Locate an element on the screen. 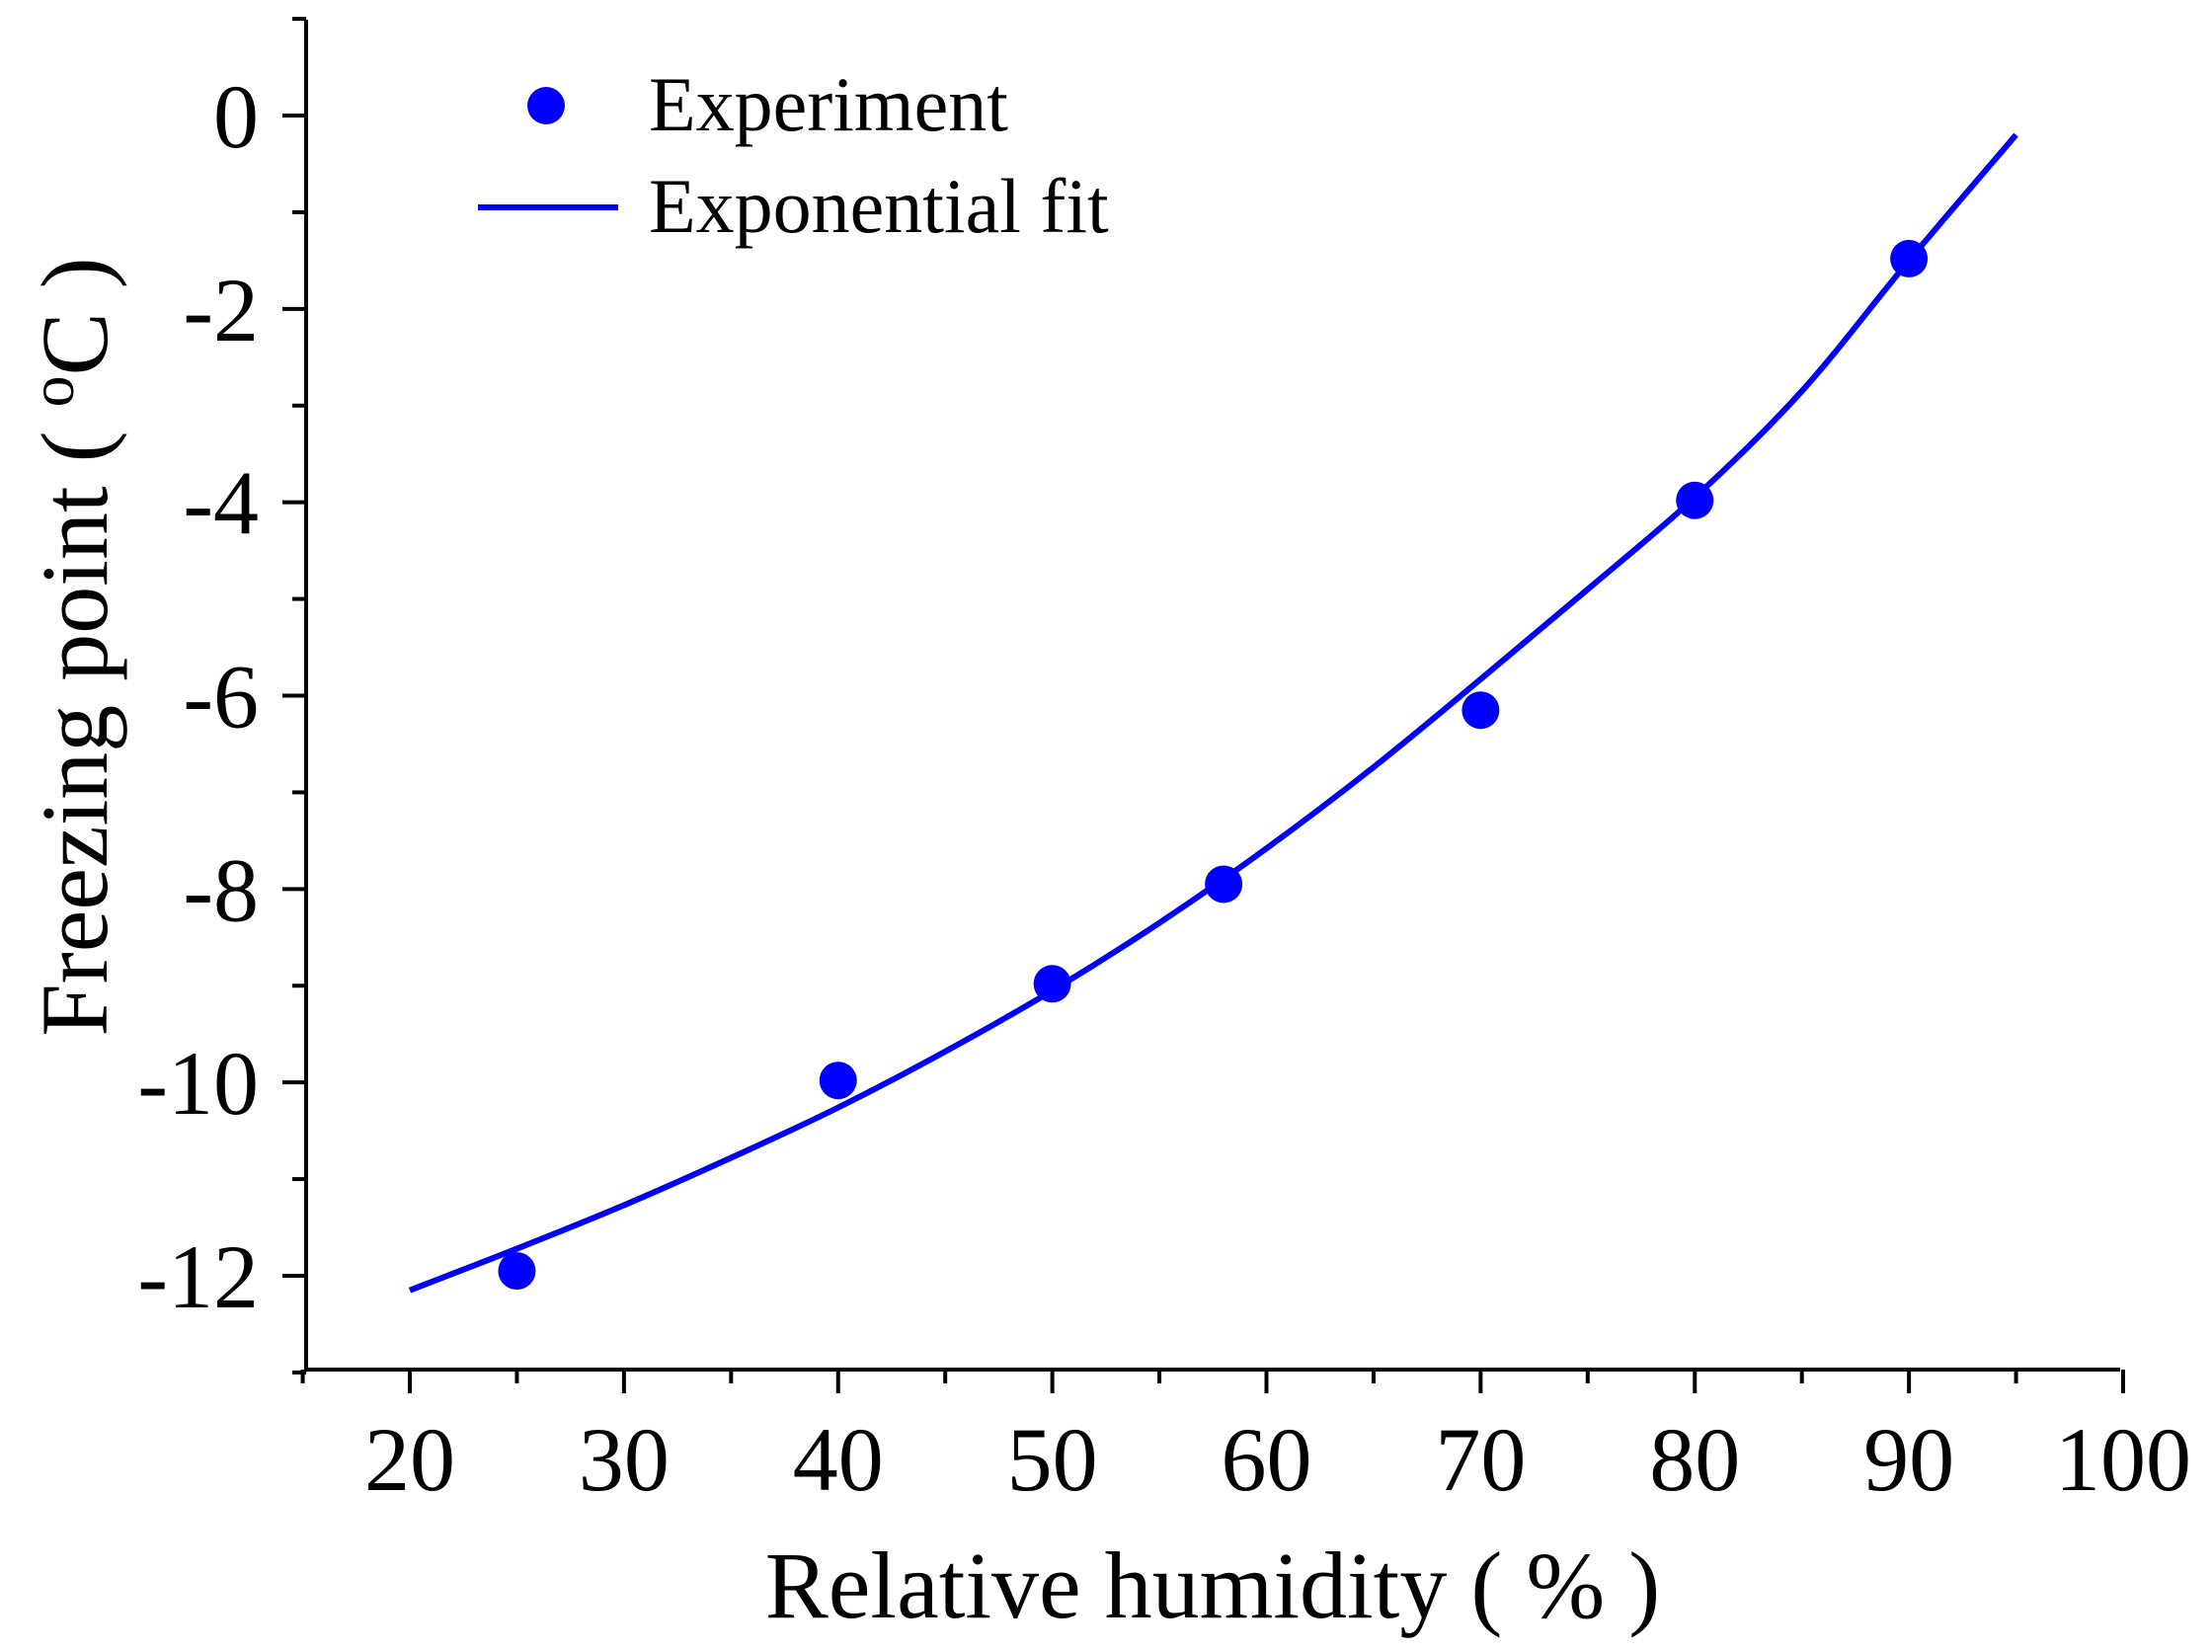 This screenshot has height=1652, width=2212. x-tick-label: 50 is located at coordinates (1053, 1459).